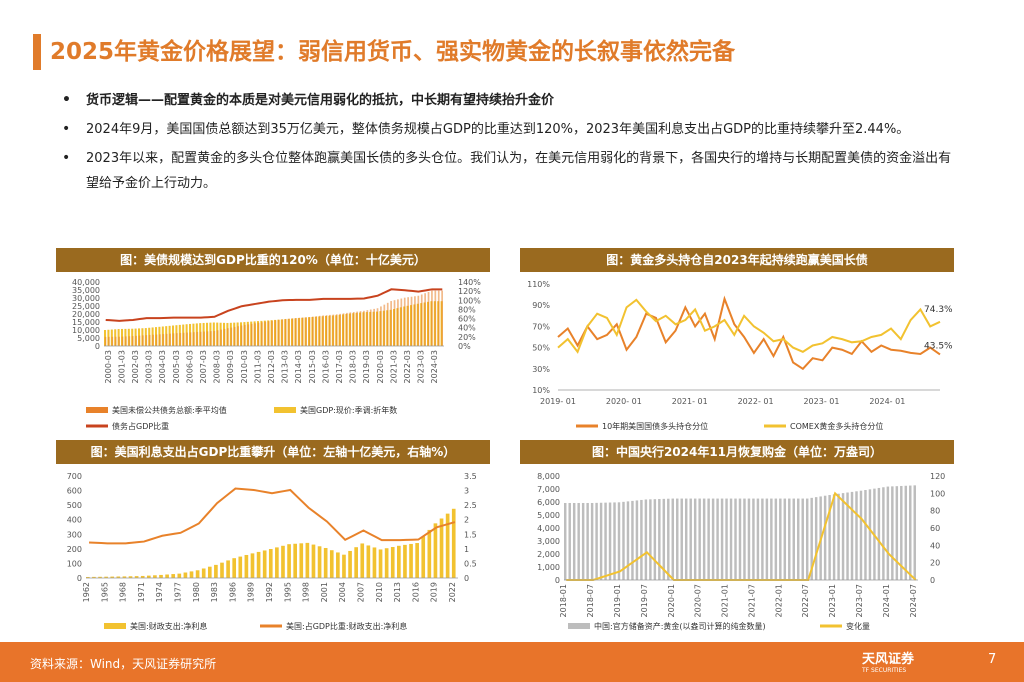 The image size is (1024, 682). Describe the element at coordinates (541, 390) in the screenshot. I see `chart2-y-tick: 10%` at that location.